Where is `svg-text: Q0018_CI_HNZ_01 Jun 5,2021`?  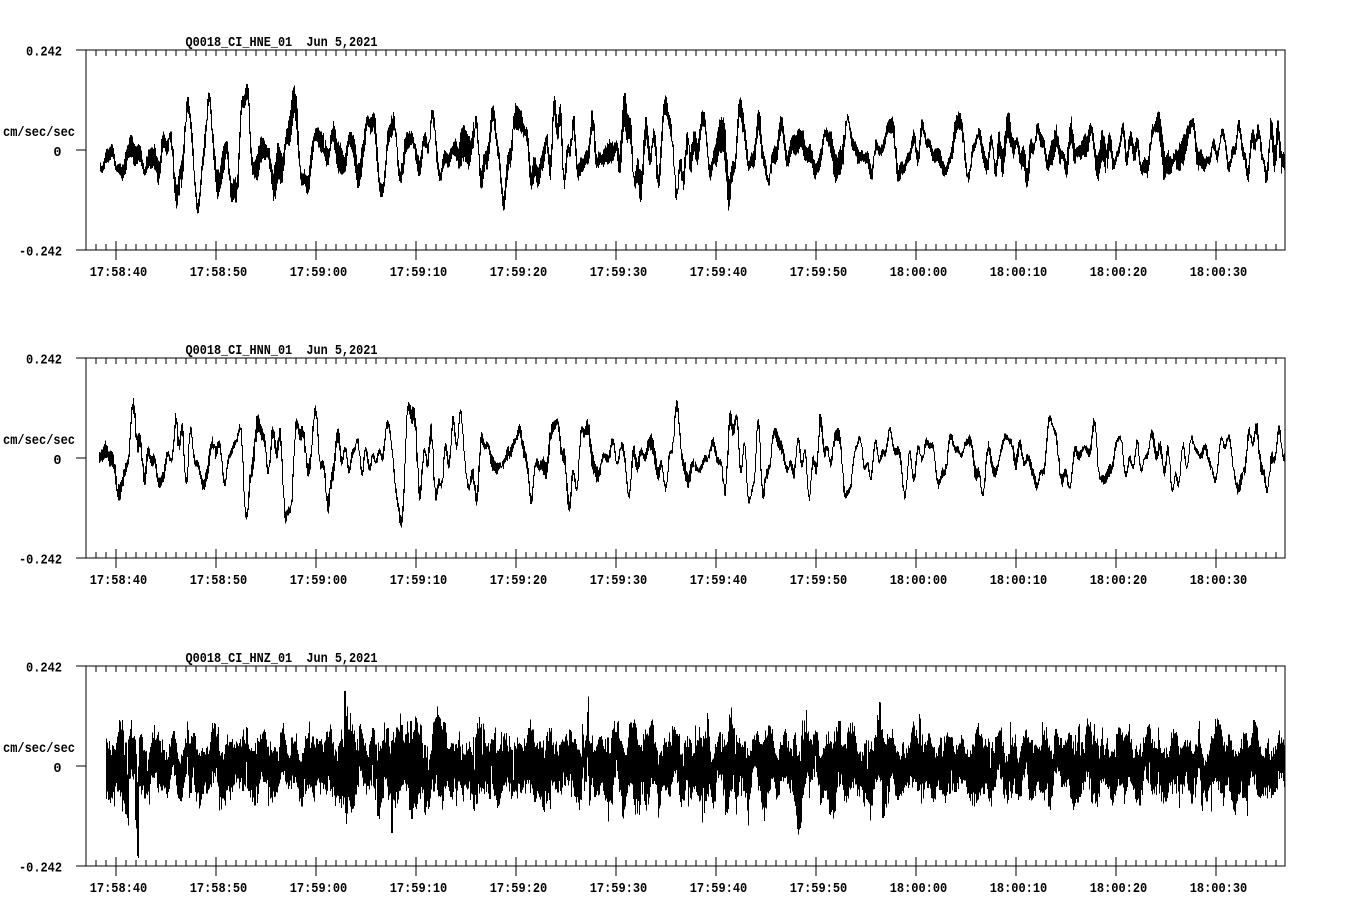
svg-text: Q0018_CI_HNZ_01 Jun 5,2021 is located at coordinates (282, 659).